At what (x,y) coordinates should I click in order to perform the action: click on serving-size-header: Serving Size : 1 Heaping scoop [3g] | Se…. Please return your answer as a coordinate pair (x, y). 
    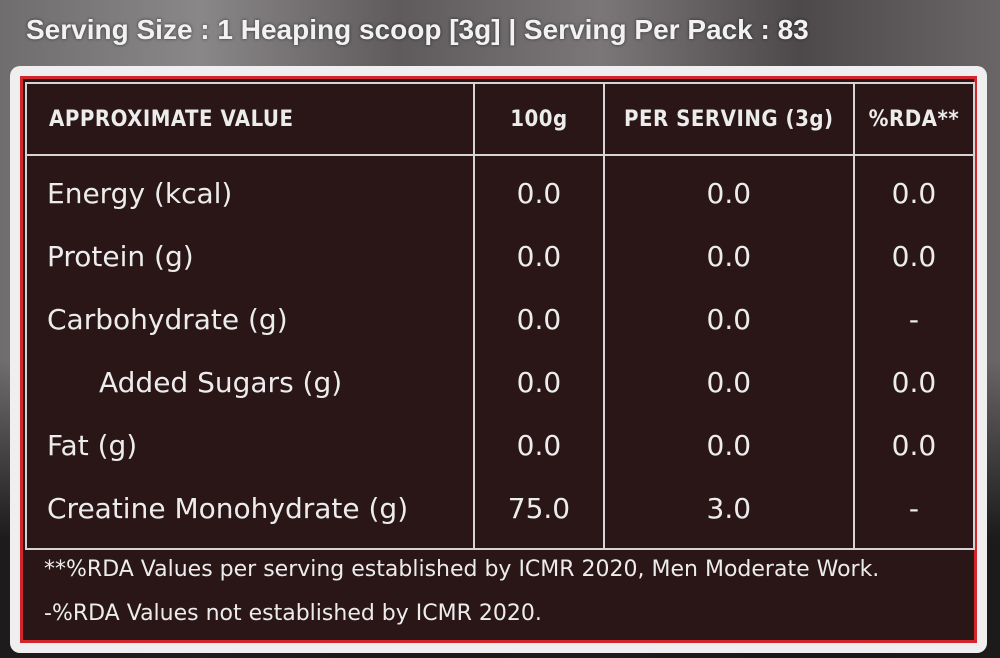
    Looking at the image, I should click on (417, 29).